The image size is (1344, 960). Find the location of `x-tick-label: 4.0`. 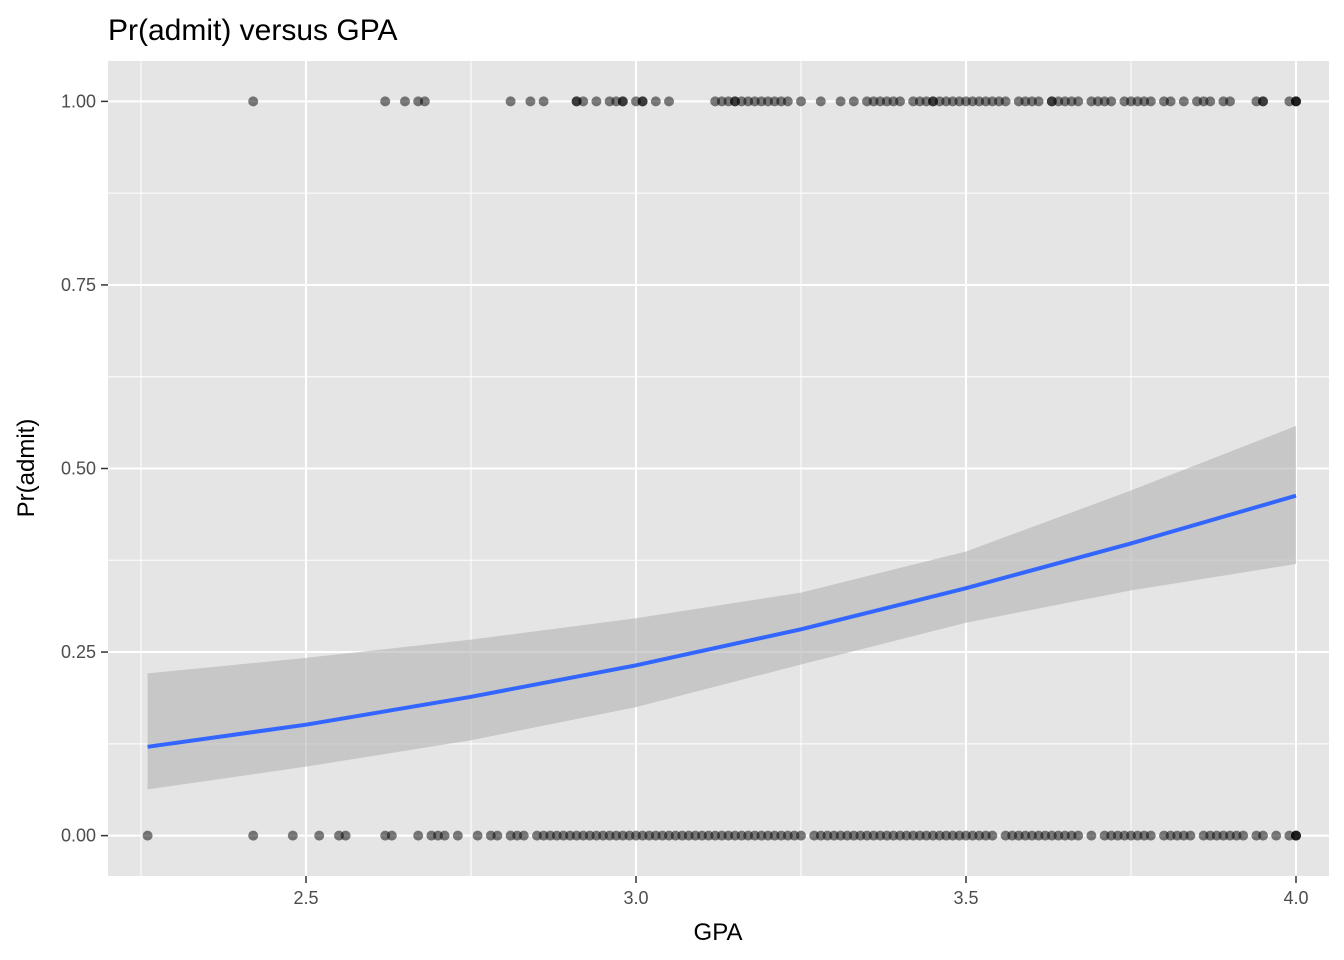

x-tick-label: 4.0 is located at coordinates (1295, 898).